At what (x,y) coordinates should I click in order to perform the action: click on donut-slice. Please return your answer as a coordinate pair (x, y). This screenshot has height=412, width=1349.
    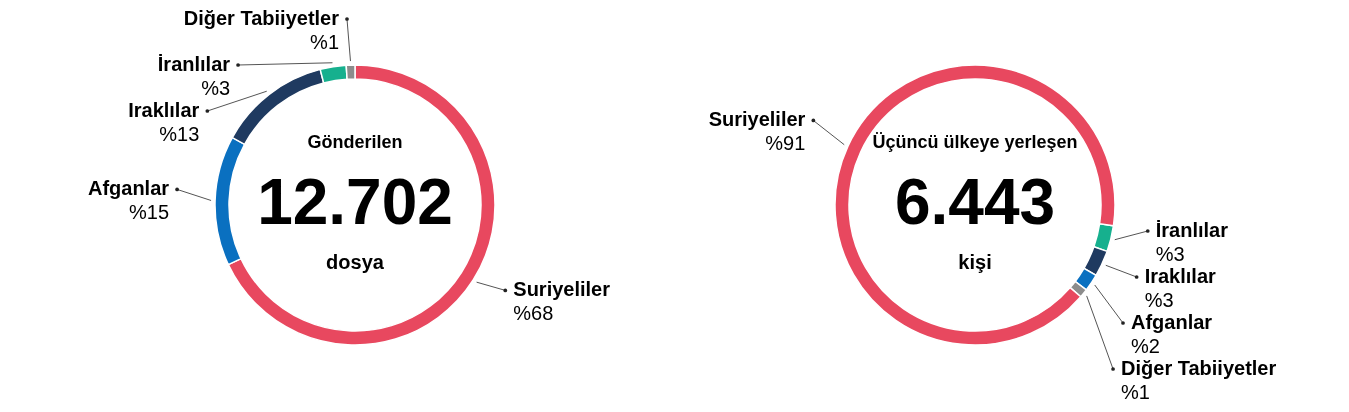
    Looking at the image, I should click on (975, 205).